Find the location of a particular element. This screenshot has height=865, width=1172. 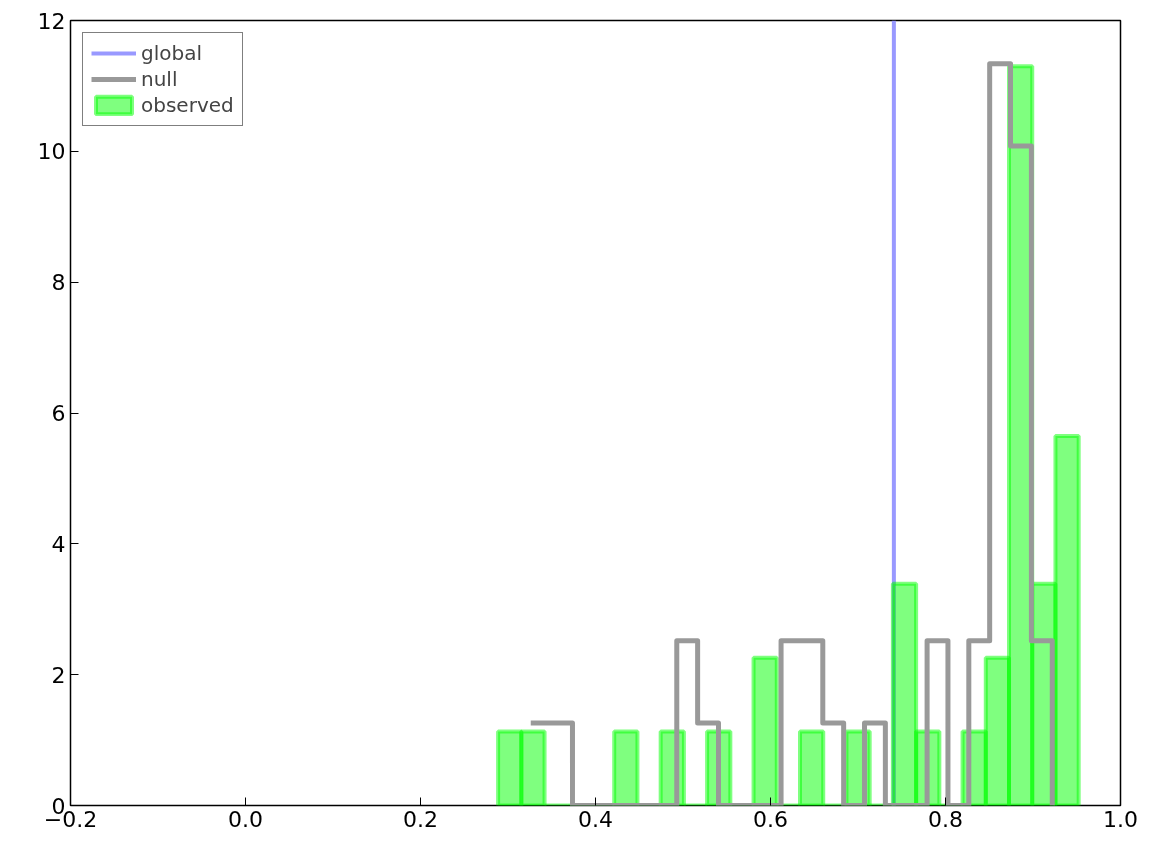

x-tick-label: 0.6 is located at coordinates (771, 819).